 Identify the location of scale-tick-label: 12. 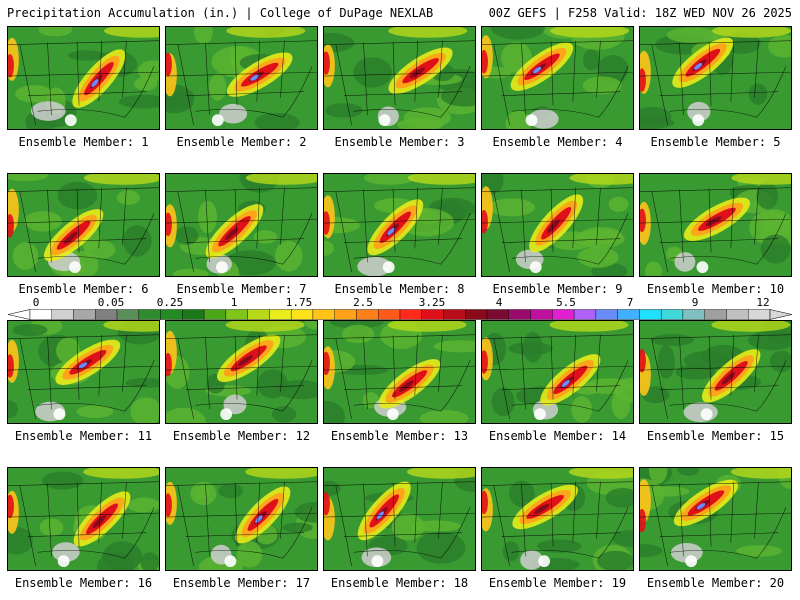
(763, 302).